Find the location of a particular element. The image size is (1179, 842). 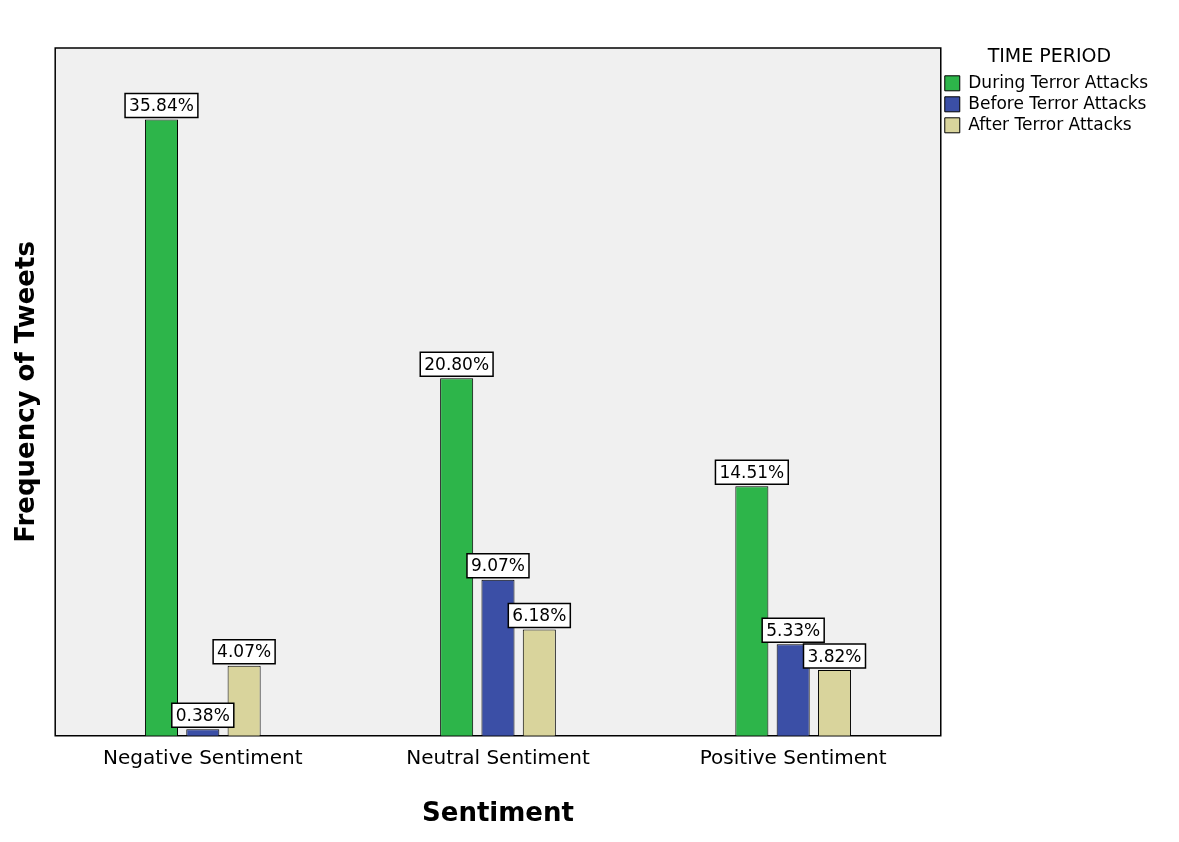

data-label: 4.07% is located at coordinates (244, 651).